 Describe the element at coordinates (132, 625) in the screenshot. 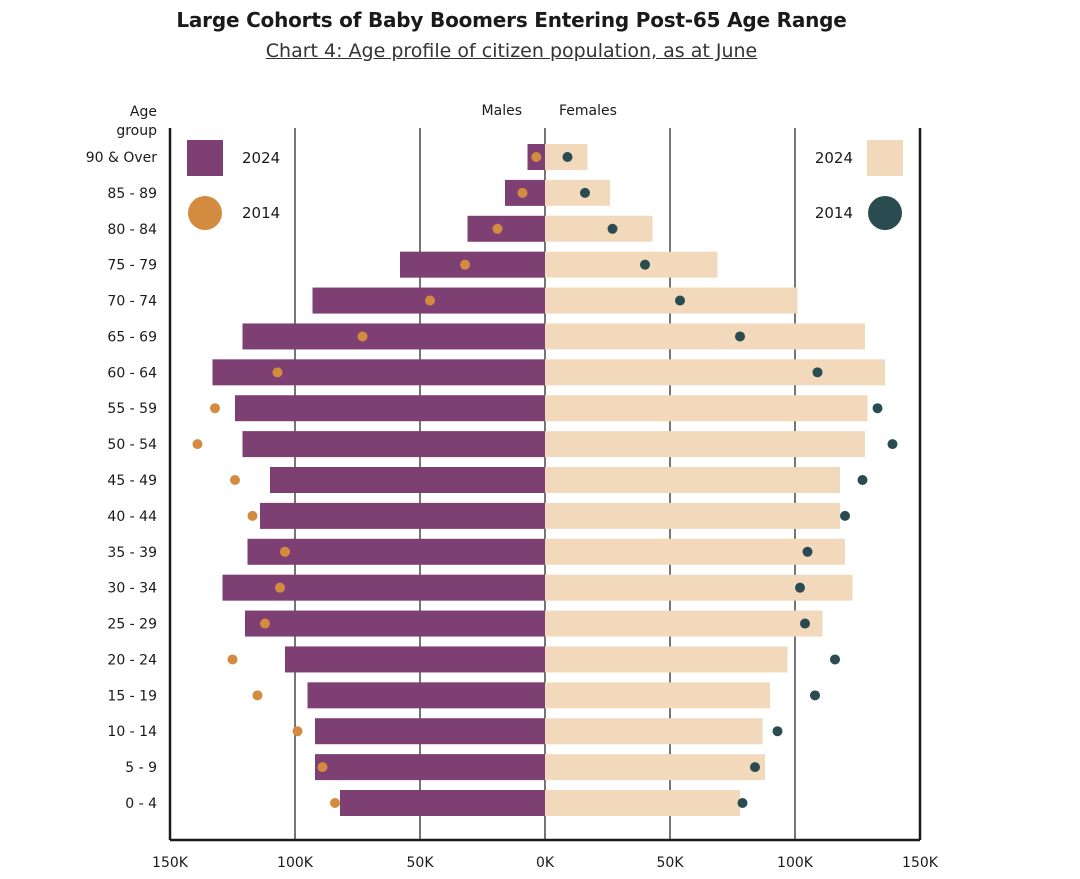

I see `y-tick-label: 25 - 29` at that location.